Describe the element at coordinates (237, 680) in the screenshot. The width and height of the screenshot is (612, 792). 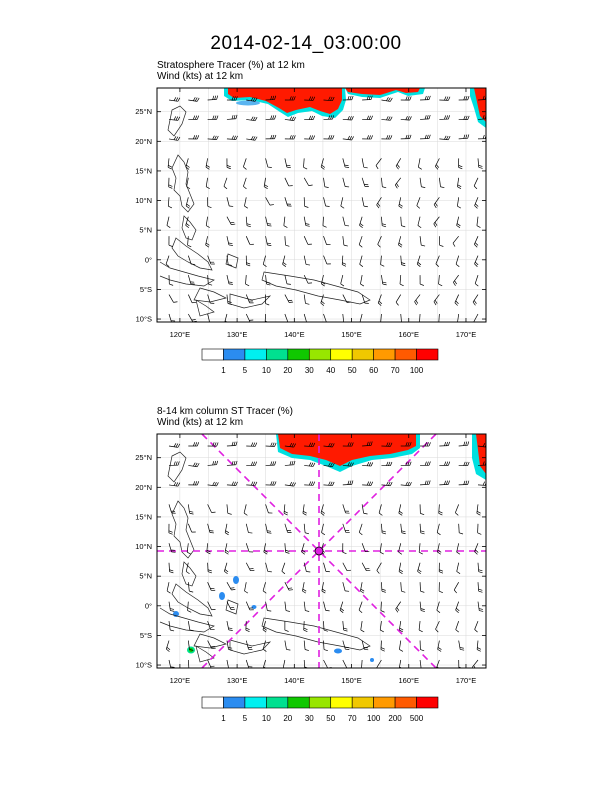
I see `lon-label: 130°E` at that location.